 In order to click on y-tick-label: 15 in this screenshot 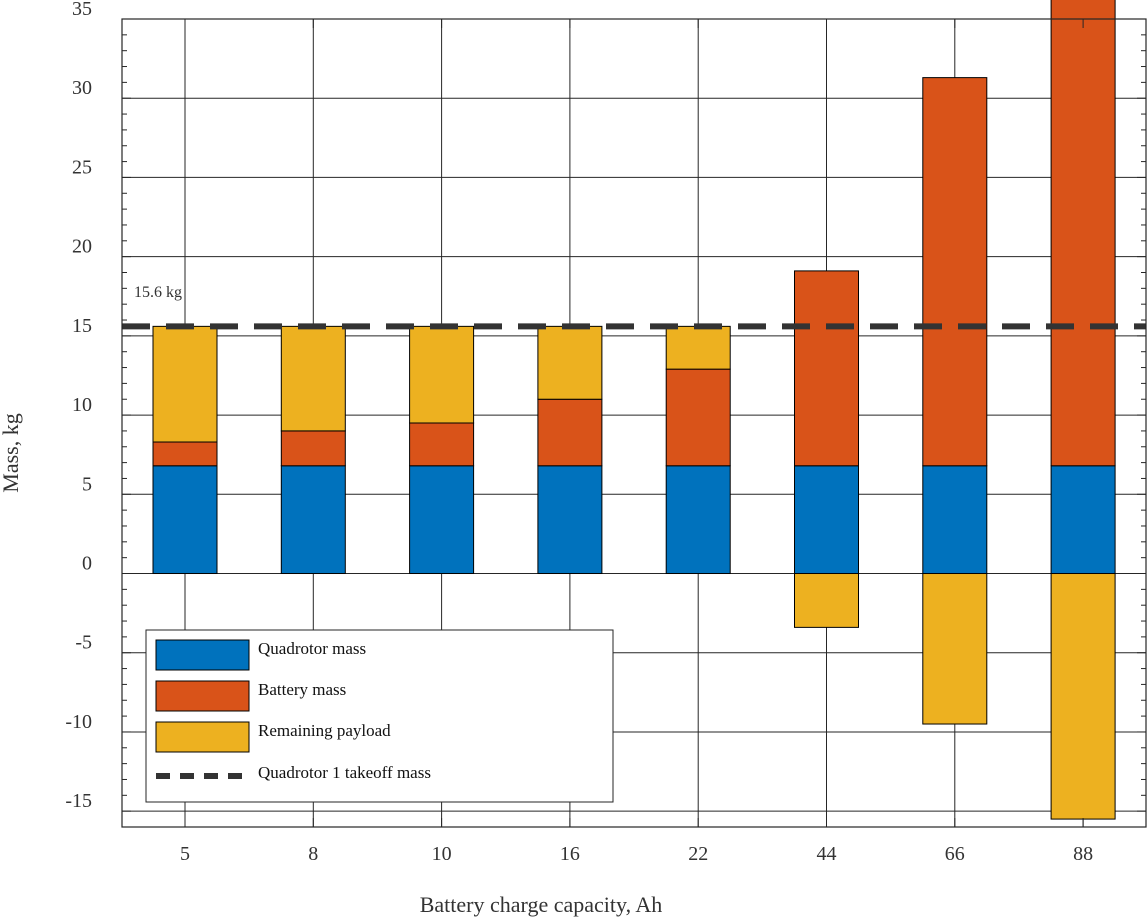, I will do `click(82, 326)`.